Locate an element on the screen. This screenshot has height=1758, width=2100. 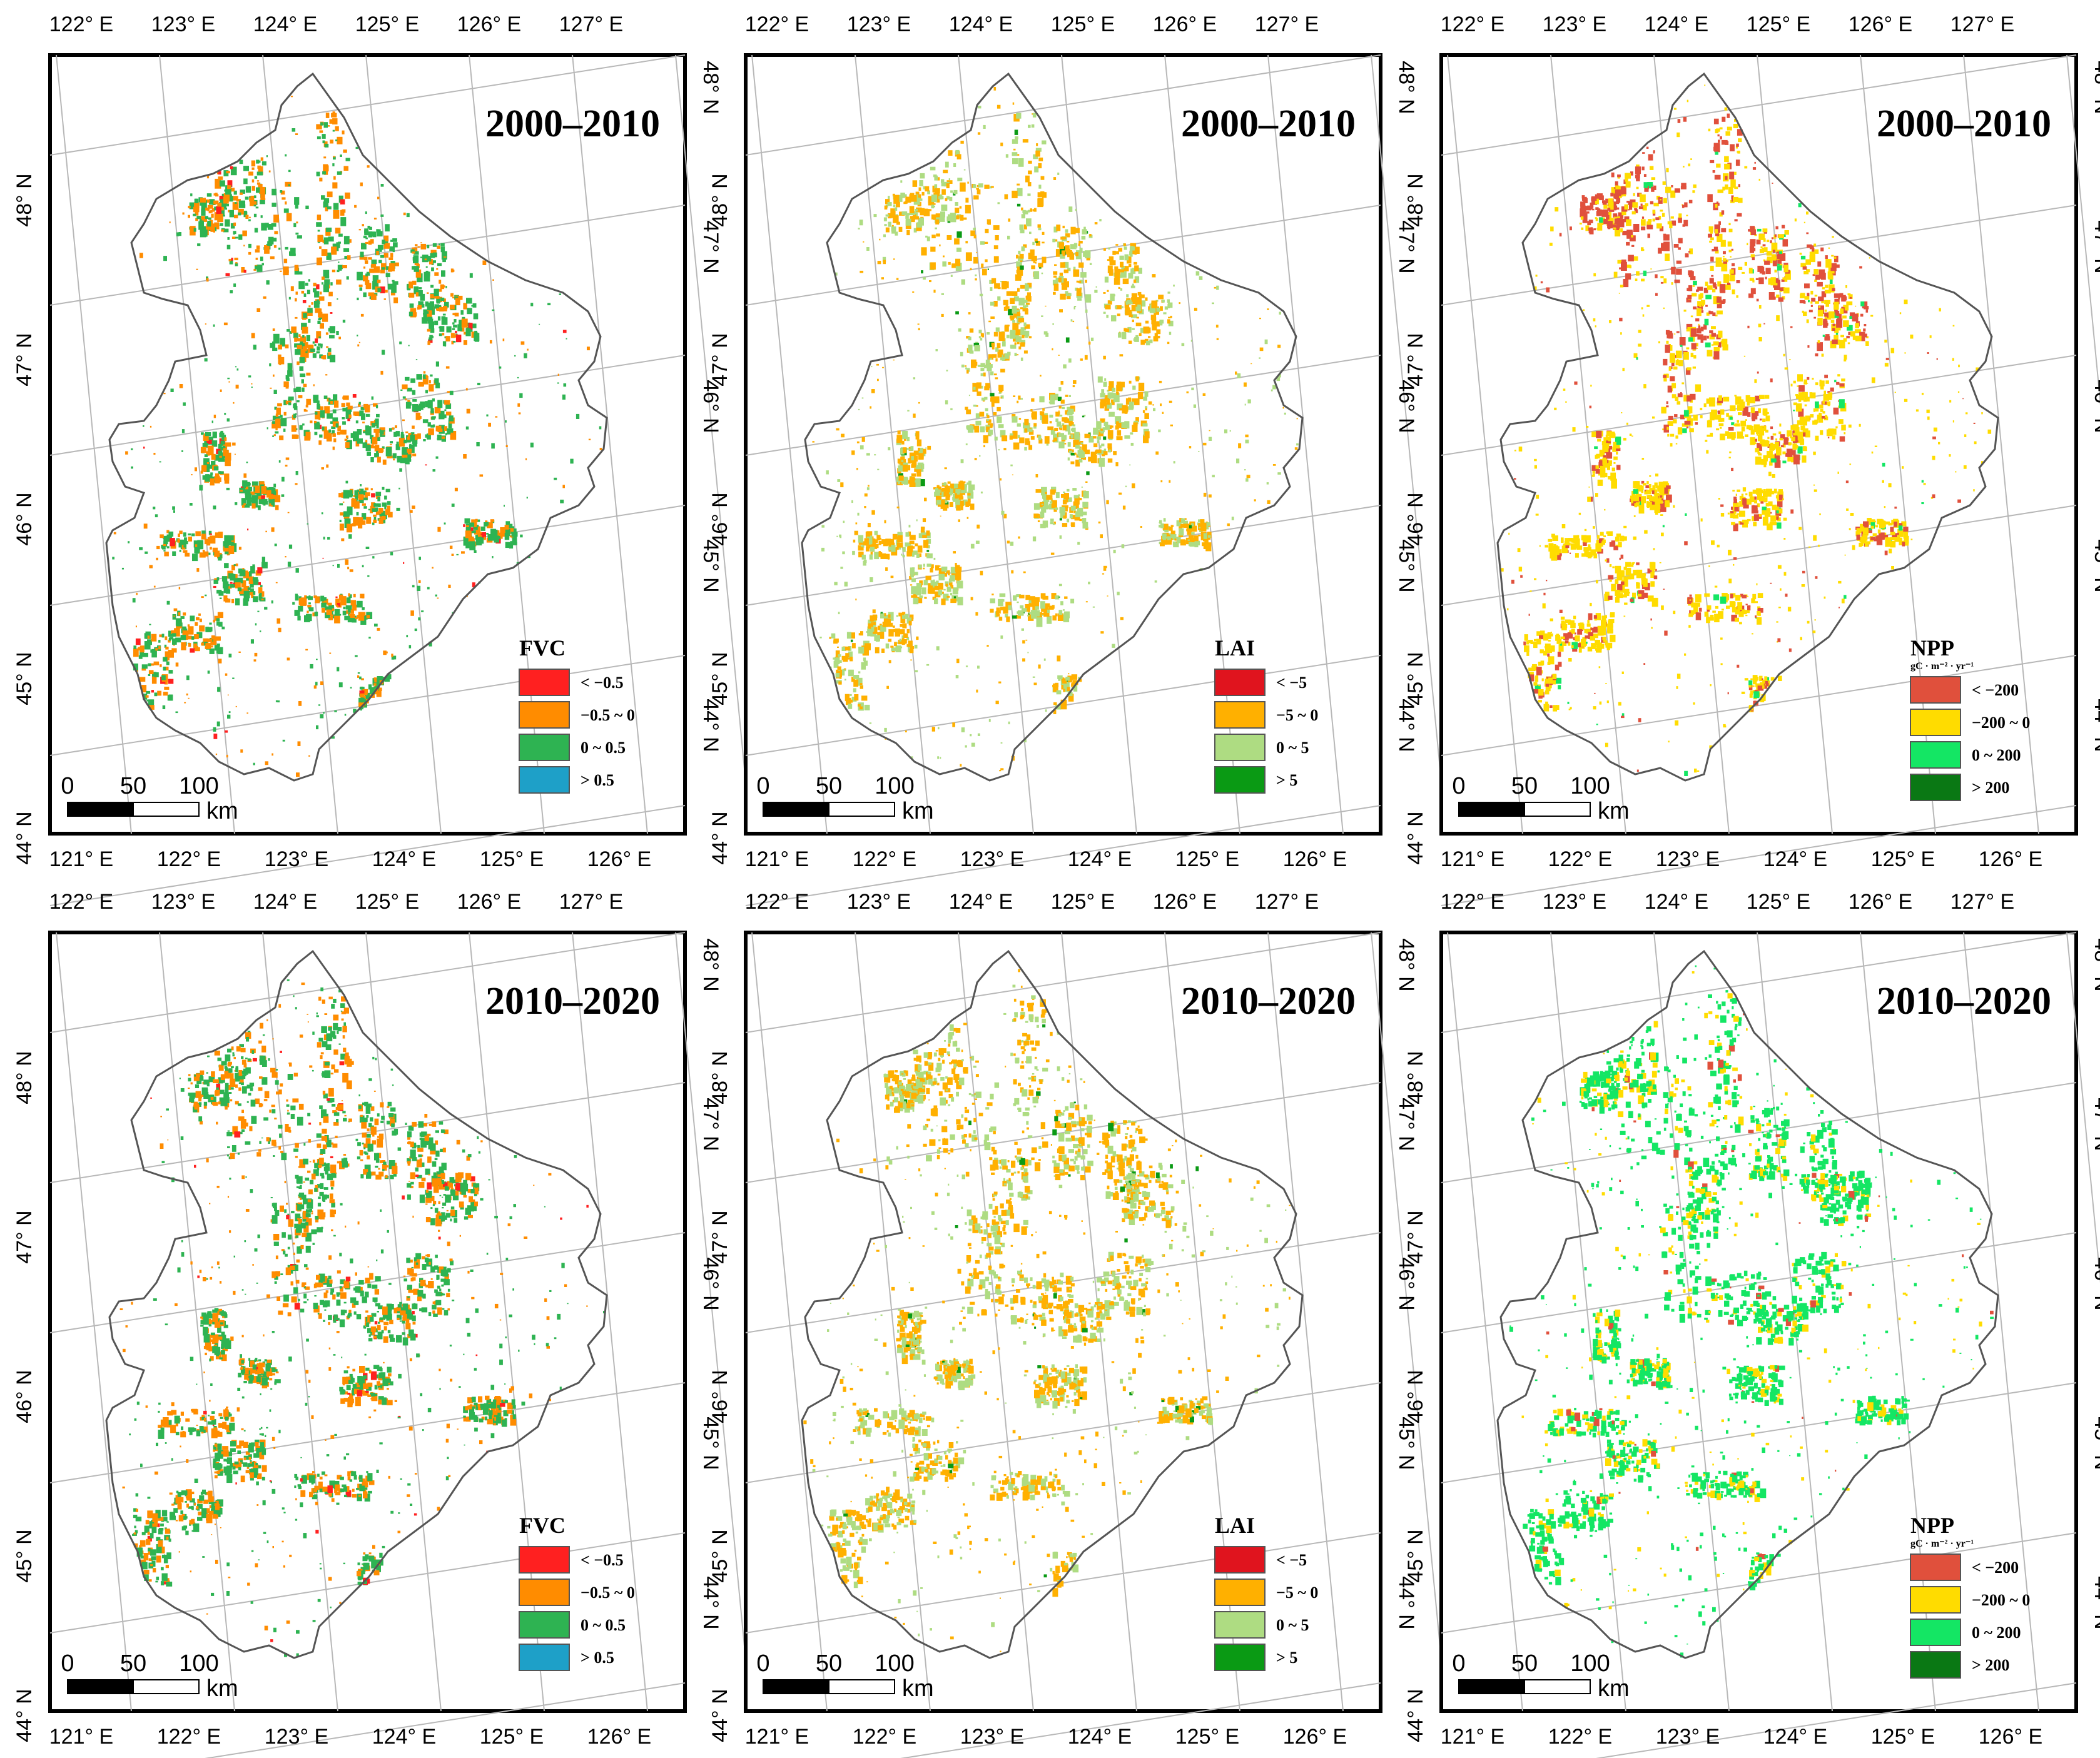
bottom-lon-label: 125° E is located at coordinates (512, 859).